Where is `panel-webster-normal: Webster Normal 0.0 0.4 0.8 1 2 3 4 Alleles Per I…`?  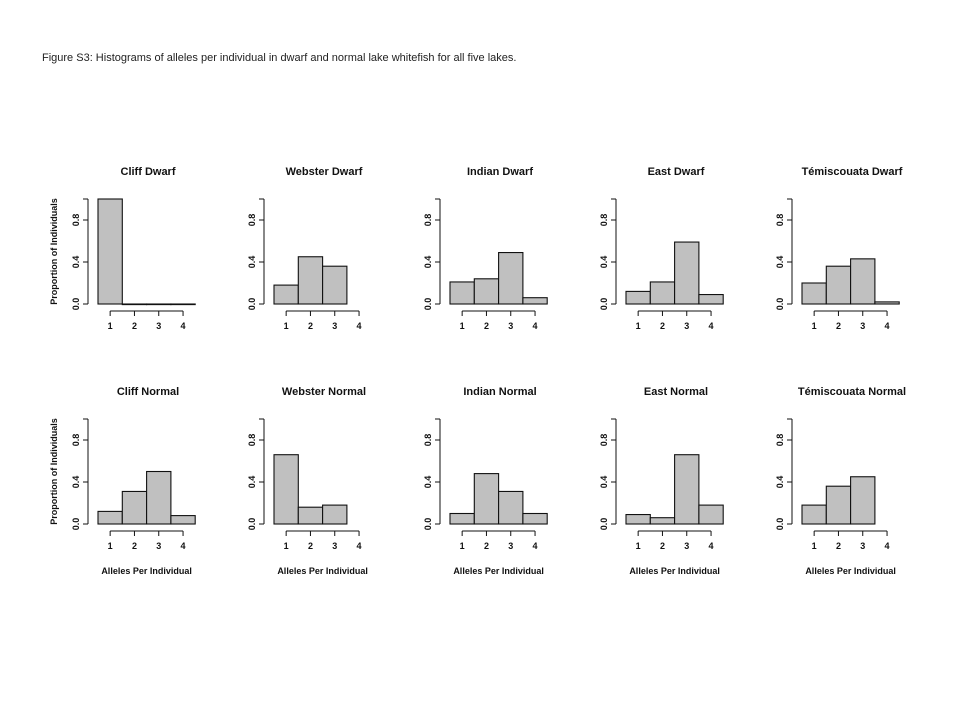 panel-webster-normal: Webster Normal 0.0 0.4 0.8 1 2 3 4 Alleles Per I… is located at coordinates (307, 481).